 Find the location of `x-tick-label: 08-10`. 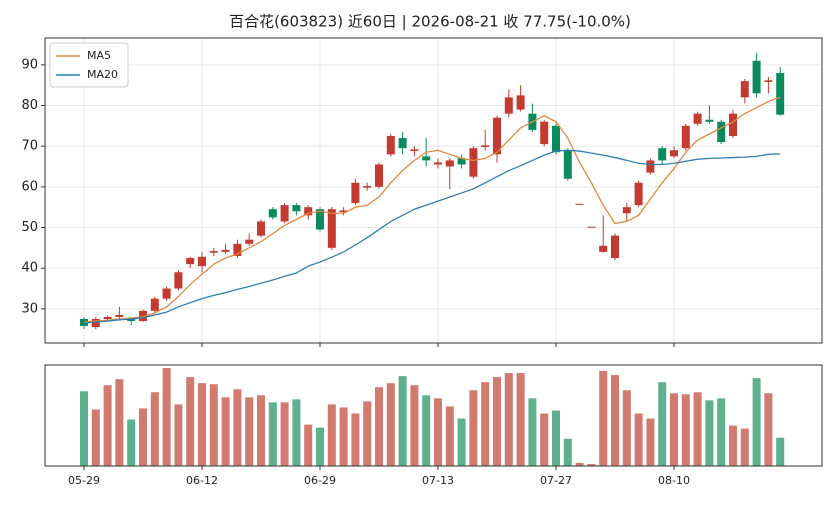

x-tick-label: 08-10 is located at coordinates (674, 480).